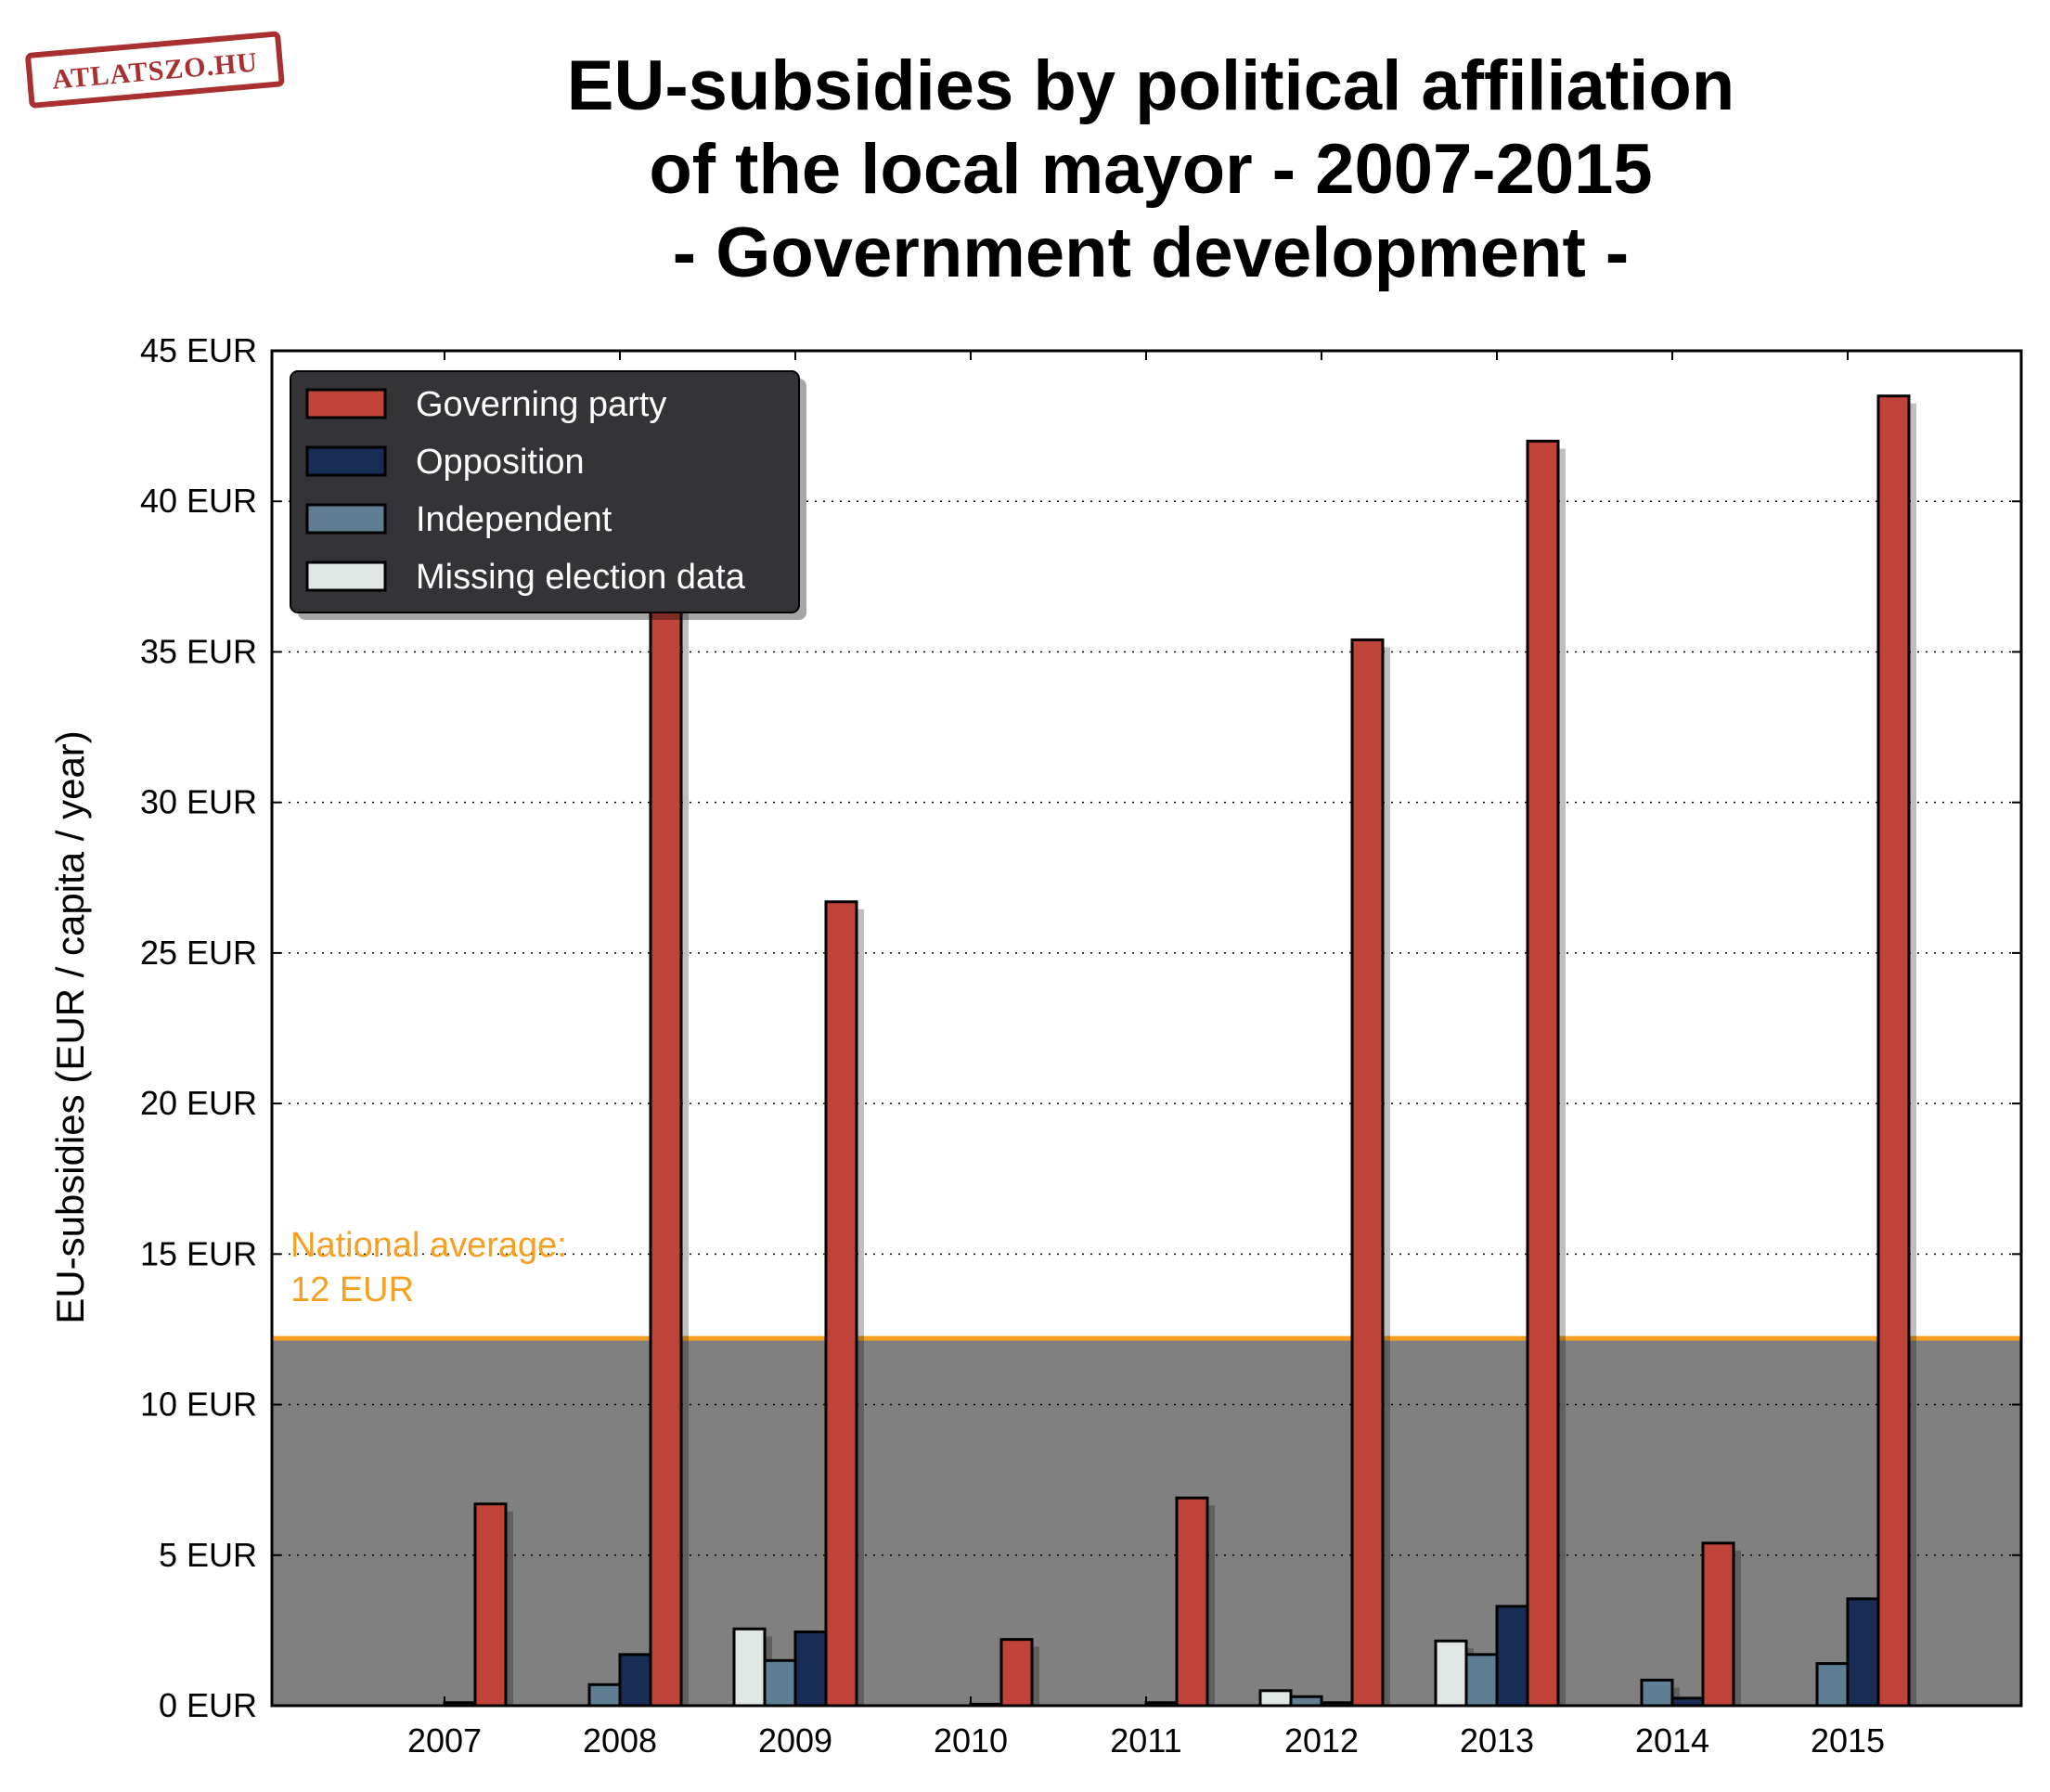 This screenshot has height=1792, width=2050. I want to click on x-tick-label: 2008, so click(620, 1740).